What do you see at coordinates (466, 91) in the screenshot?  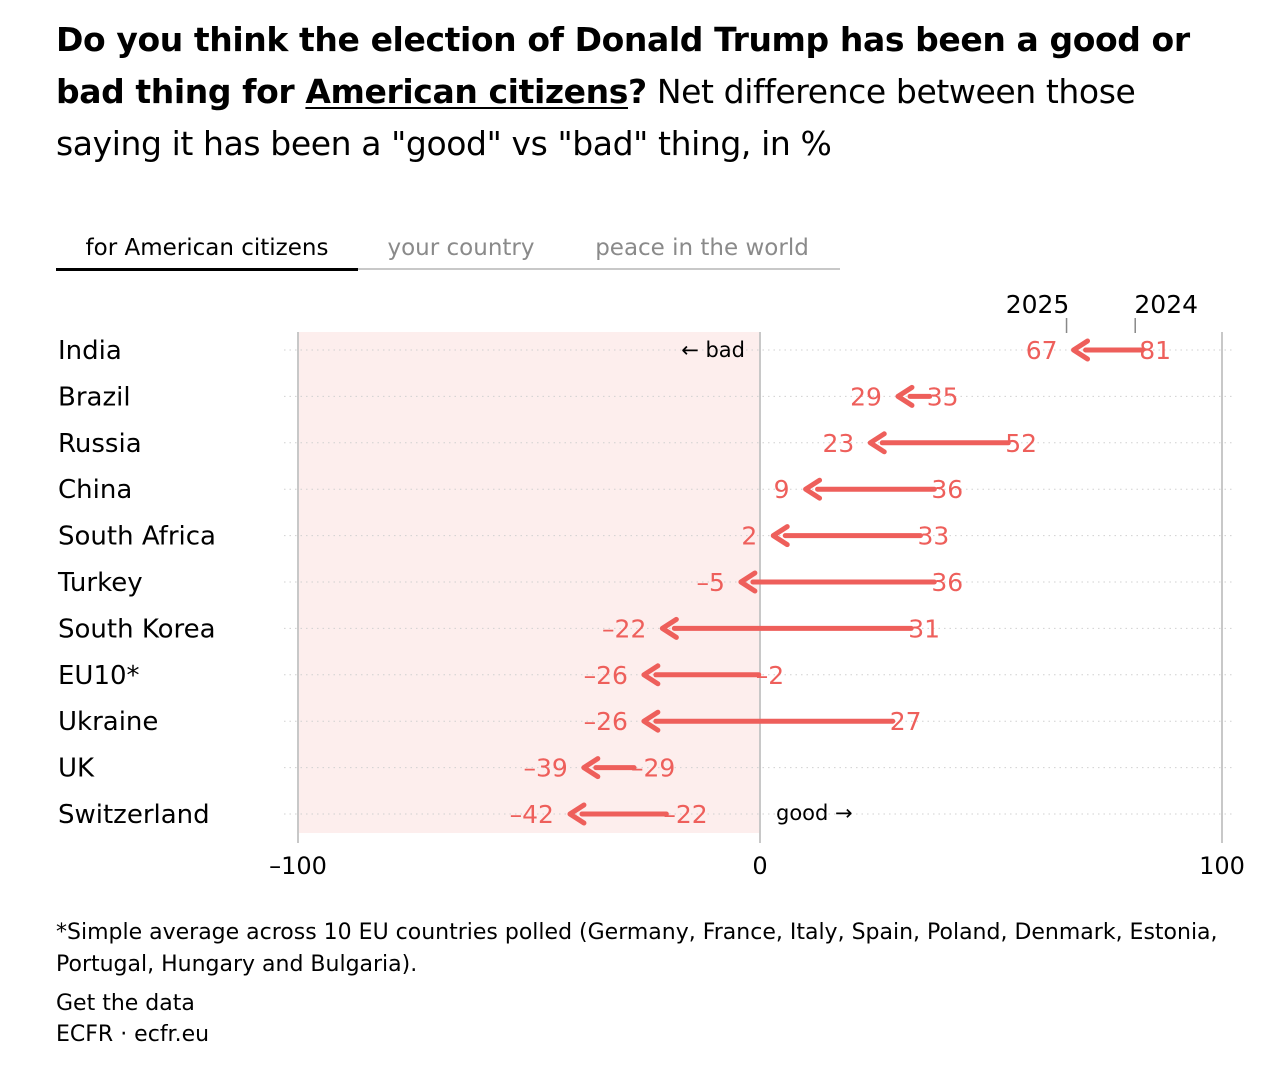 I see `title-emphasis: American citizens` at bounding box center [466, 91].